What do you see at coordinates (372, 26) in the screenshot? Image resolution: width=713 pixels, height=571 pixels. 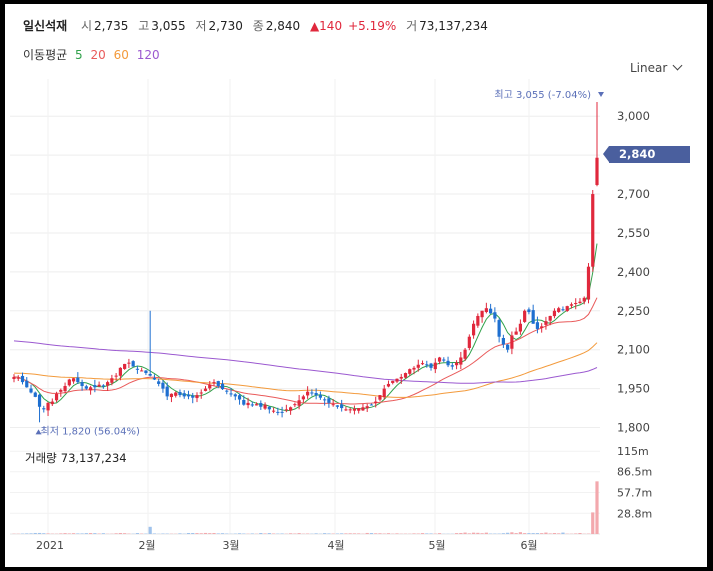 I see `change-percent: +5.19%` at bounding box center [372, 26].